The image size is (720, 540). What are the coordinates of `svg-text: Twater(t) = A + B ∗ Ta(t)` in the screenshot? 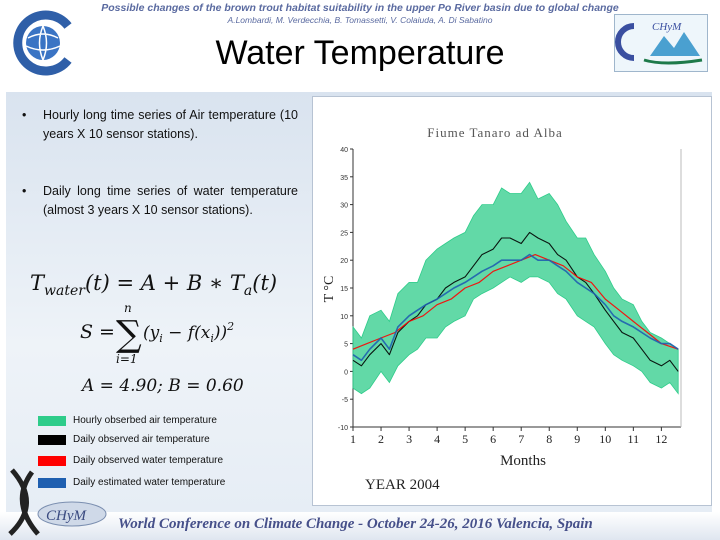 It's located at (153, 285).